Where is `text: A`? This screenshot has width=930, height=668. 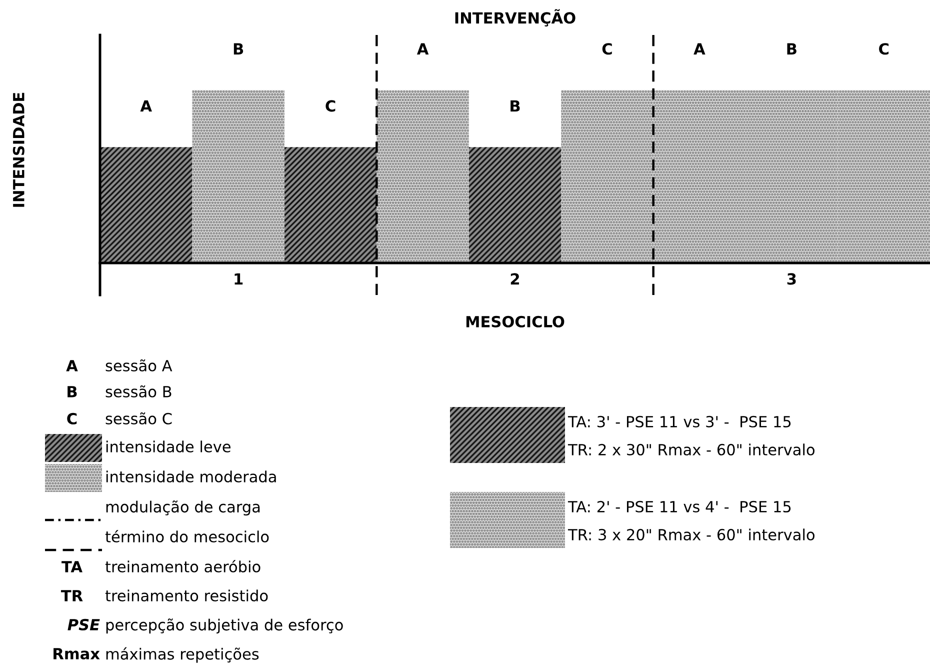
text: A is located at coordinates (72, 366).